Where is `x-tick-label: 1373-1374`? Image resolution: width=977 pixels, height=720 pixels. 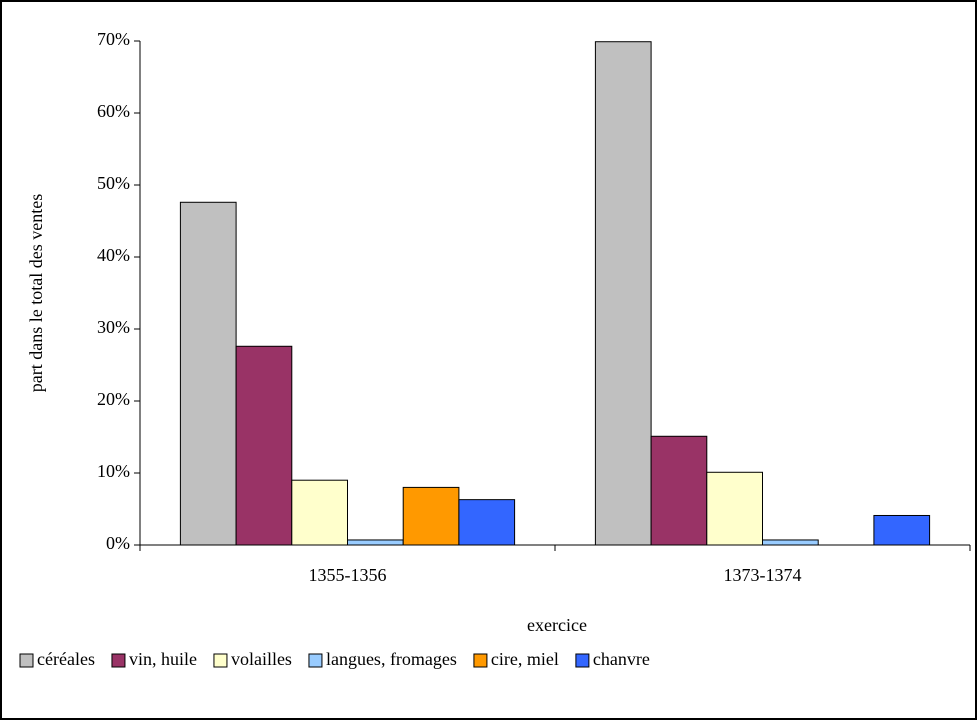 x-tick-label: 1373-1374 is located at coordinates (763, 575).